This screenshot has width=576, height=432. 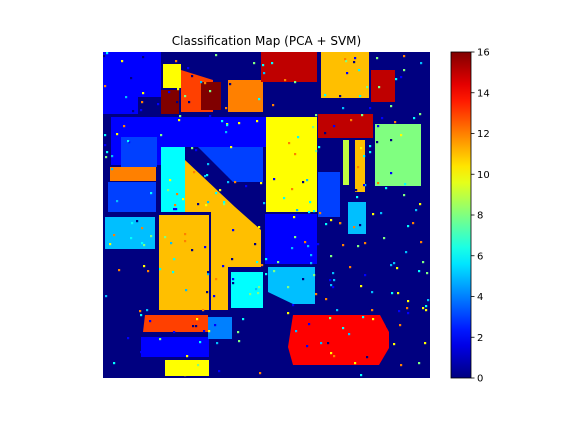 What do you see at coordinates (483, 53) in the screenshot?
I see `colorbar-tick-label: 16` at bounding box center [483, 53].